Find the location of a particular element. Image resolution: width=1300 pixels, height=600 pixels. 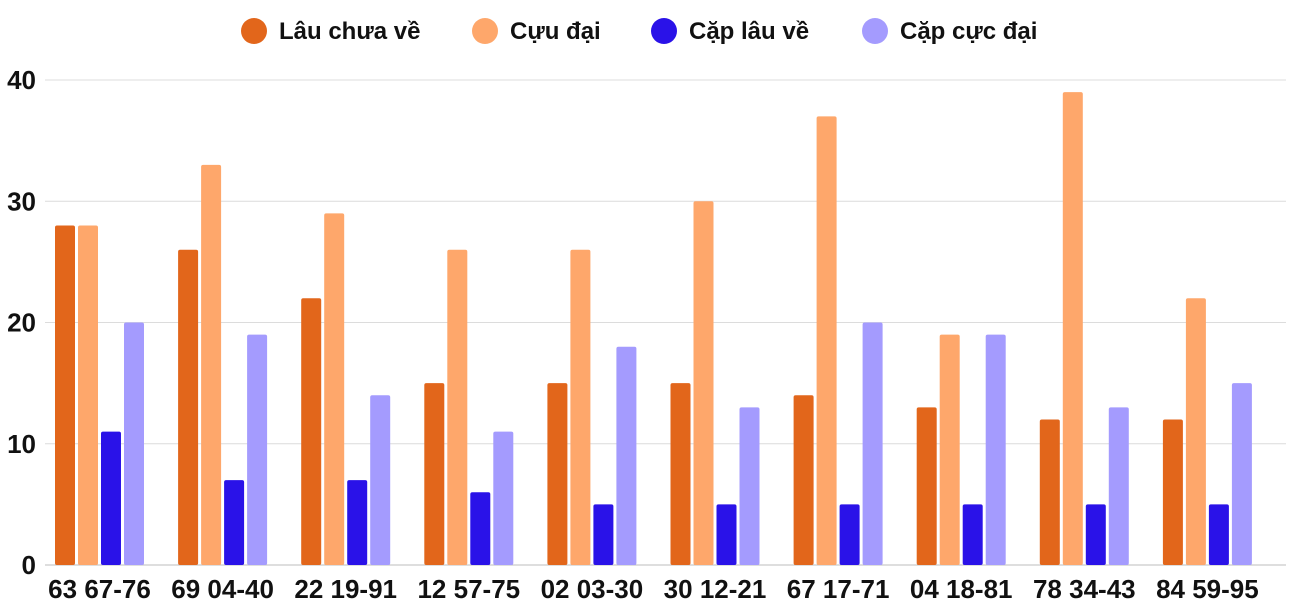

x-tick-label: 63 67-76 is located at coordinates (99, 587).